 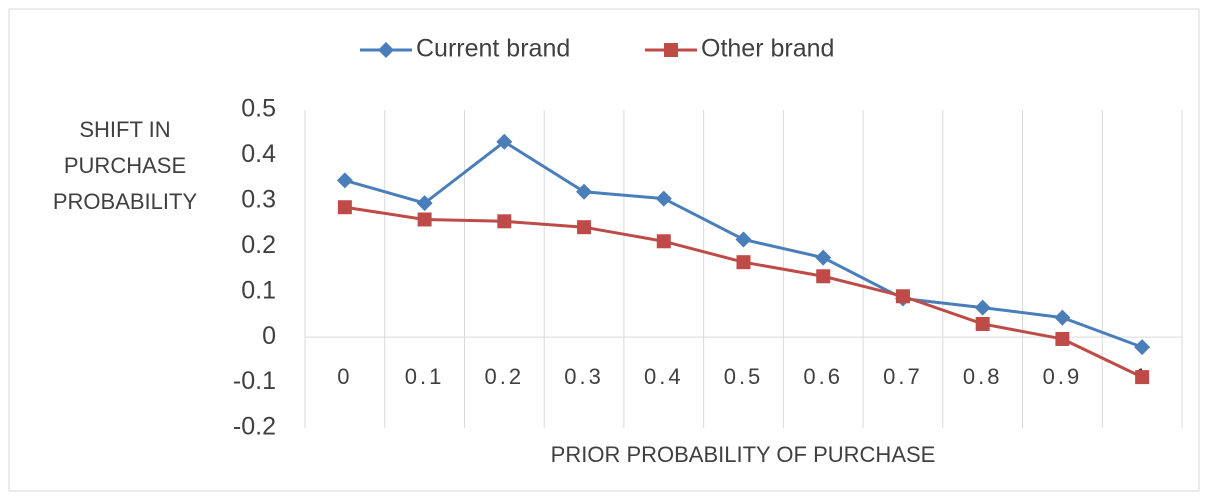 What do you see at coordinates (125, 165) in the screenshot?
I see `y-axis-label: PURCHASE` at bounding box center [125, 165].